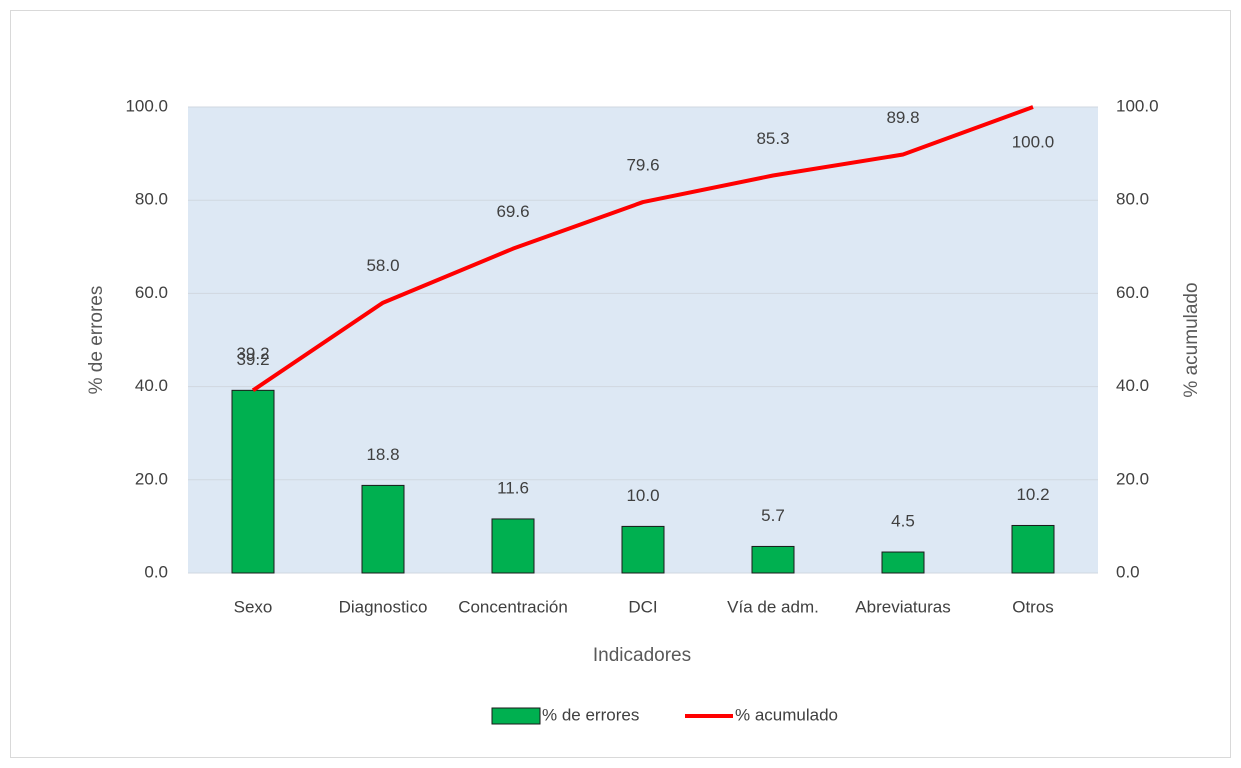 This screenshot has height=768, width=1241. I want to click on legend-label: % de errores, so click(590, 714).